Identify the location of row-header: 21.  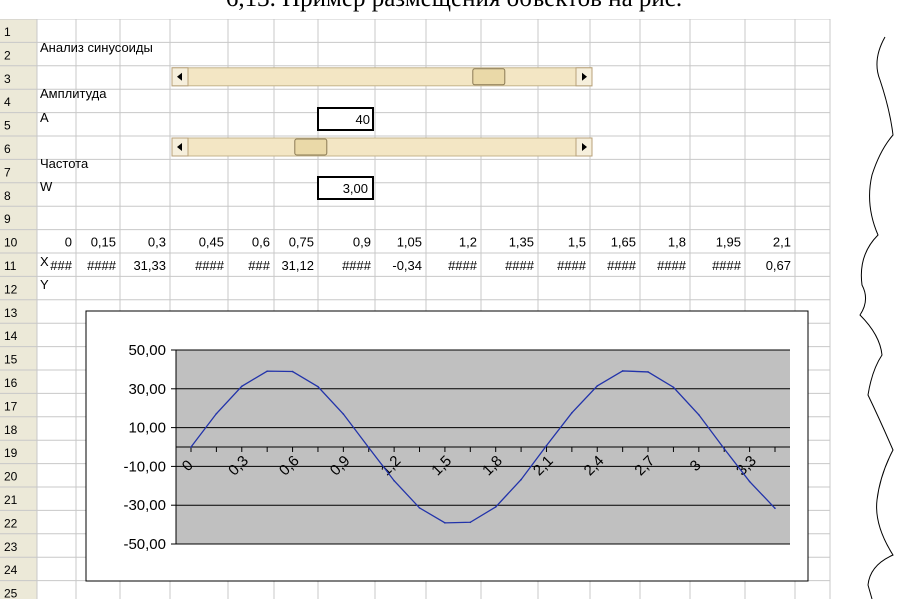
(11, 500).